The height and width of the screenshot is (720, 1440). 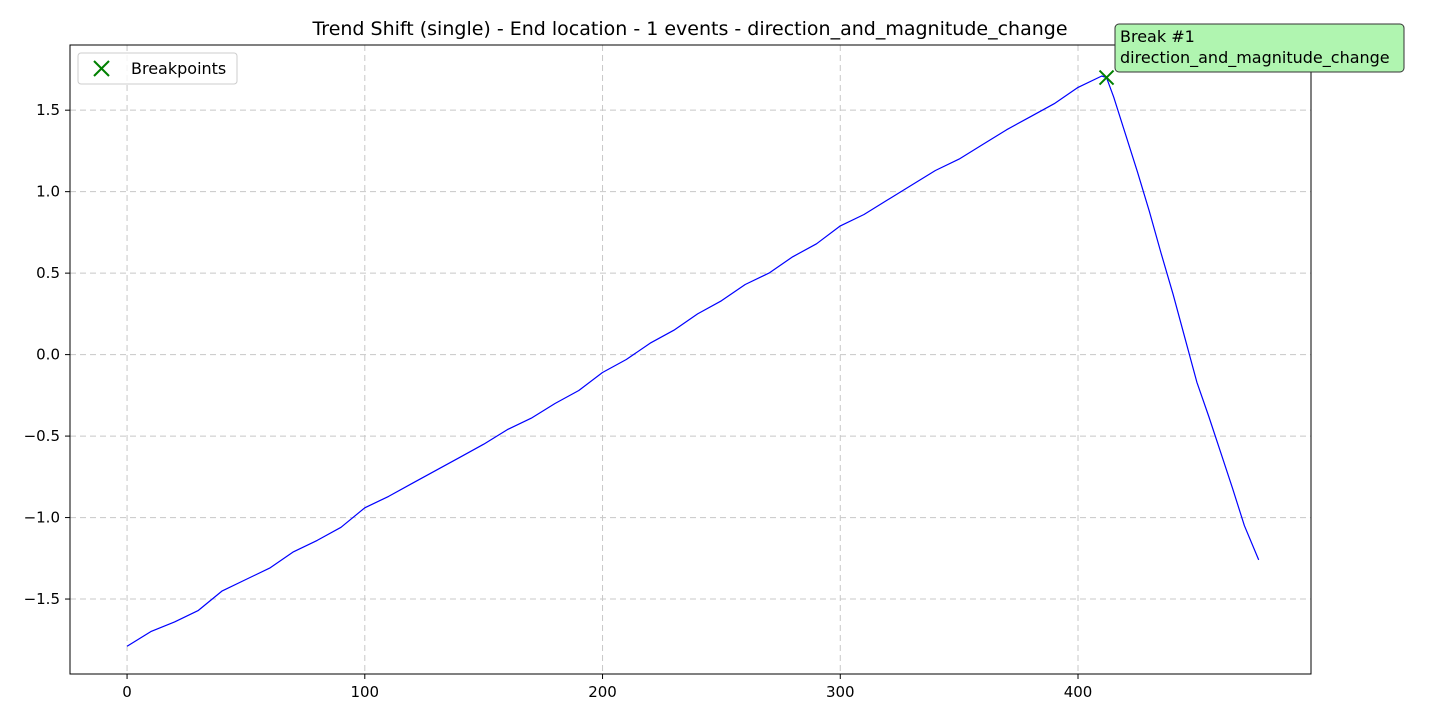 I want to click on x-tick-label: 400, so click(x=1078, y=692).